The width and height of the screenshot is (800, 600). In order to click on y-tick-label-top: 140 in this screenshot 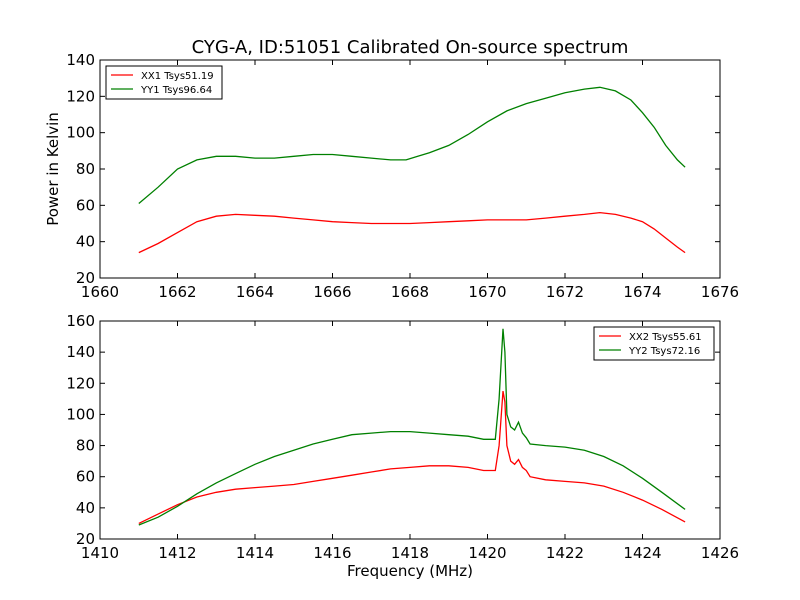, I will do `click(80, 60)`.